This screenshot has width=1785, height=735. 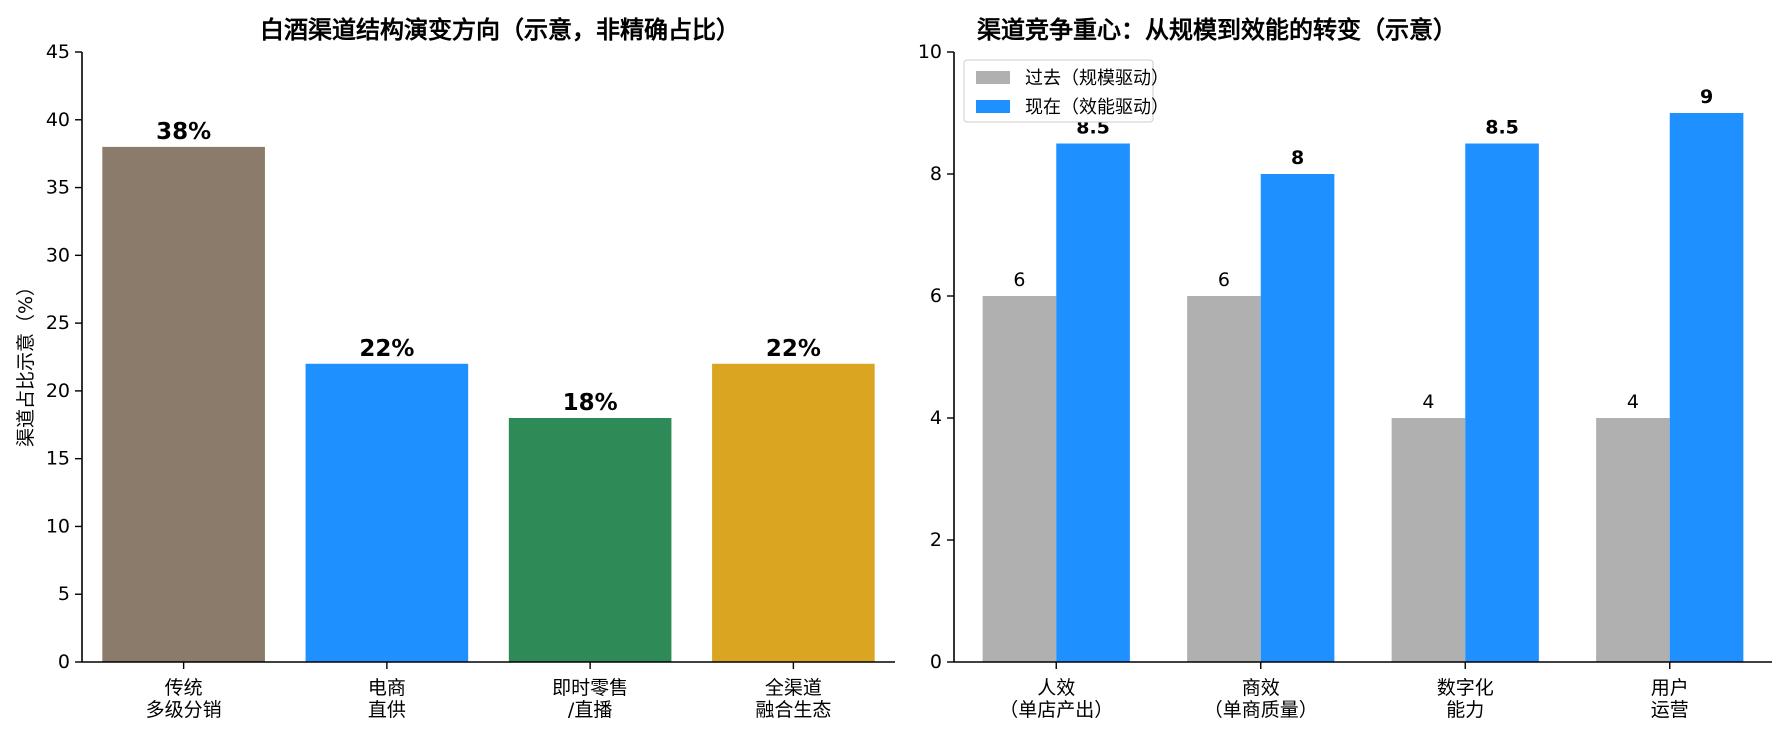 What do you see at coordinates (58, 188) in the screenshot?
I see `left-y-tick-label: 35` at bounding box center [58, 188].